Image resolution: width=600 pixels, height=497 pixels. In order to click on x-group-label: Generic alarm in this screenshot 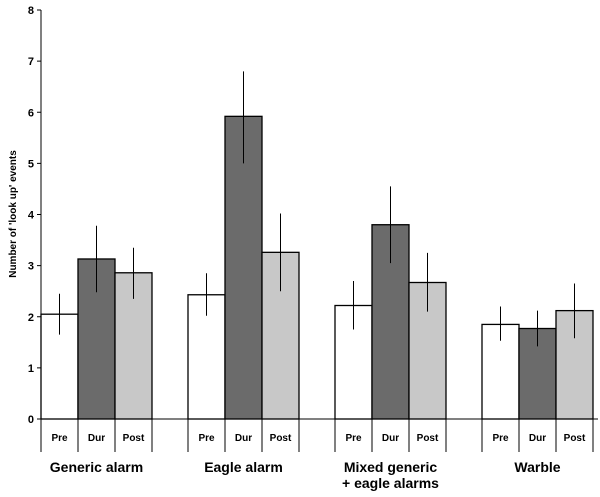, I will do `click(96, 467)`.